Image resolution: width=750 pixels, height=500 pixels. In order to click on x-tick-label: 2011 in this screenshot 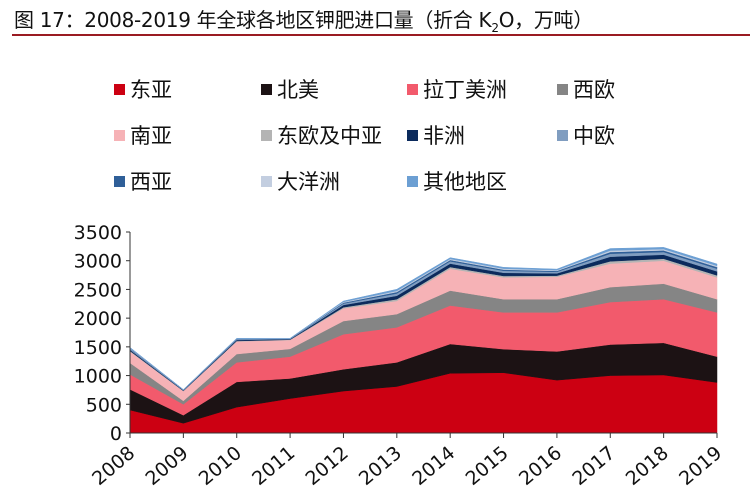, I will do `click(273, 466)`.